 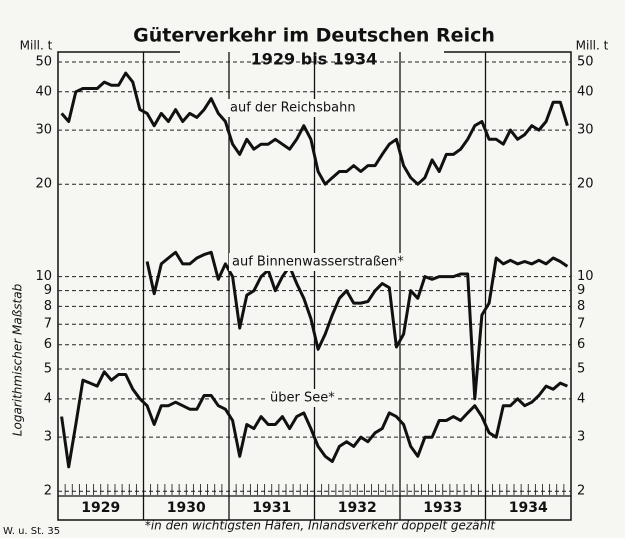 I want to click on y-tick-label: 4, so click(x=48, y=398).